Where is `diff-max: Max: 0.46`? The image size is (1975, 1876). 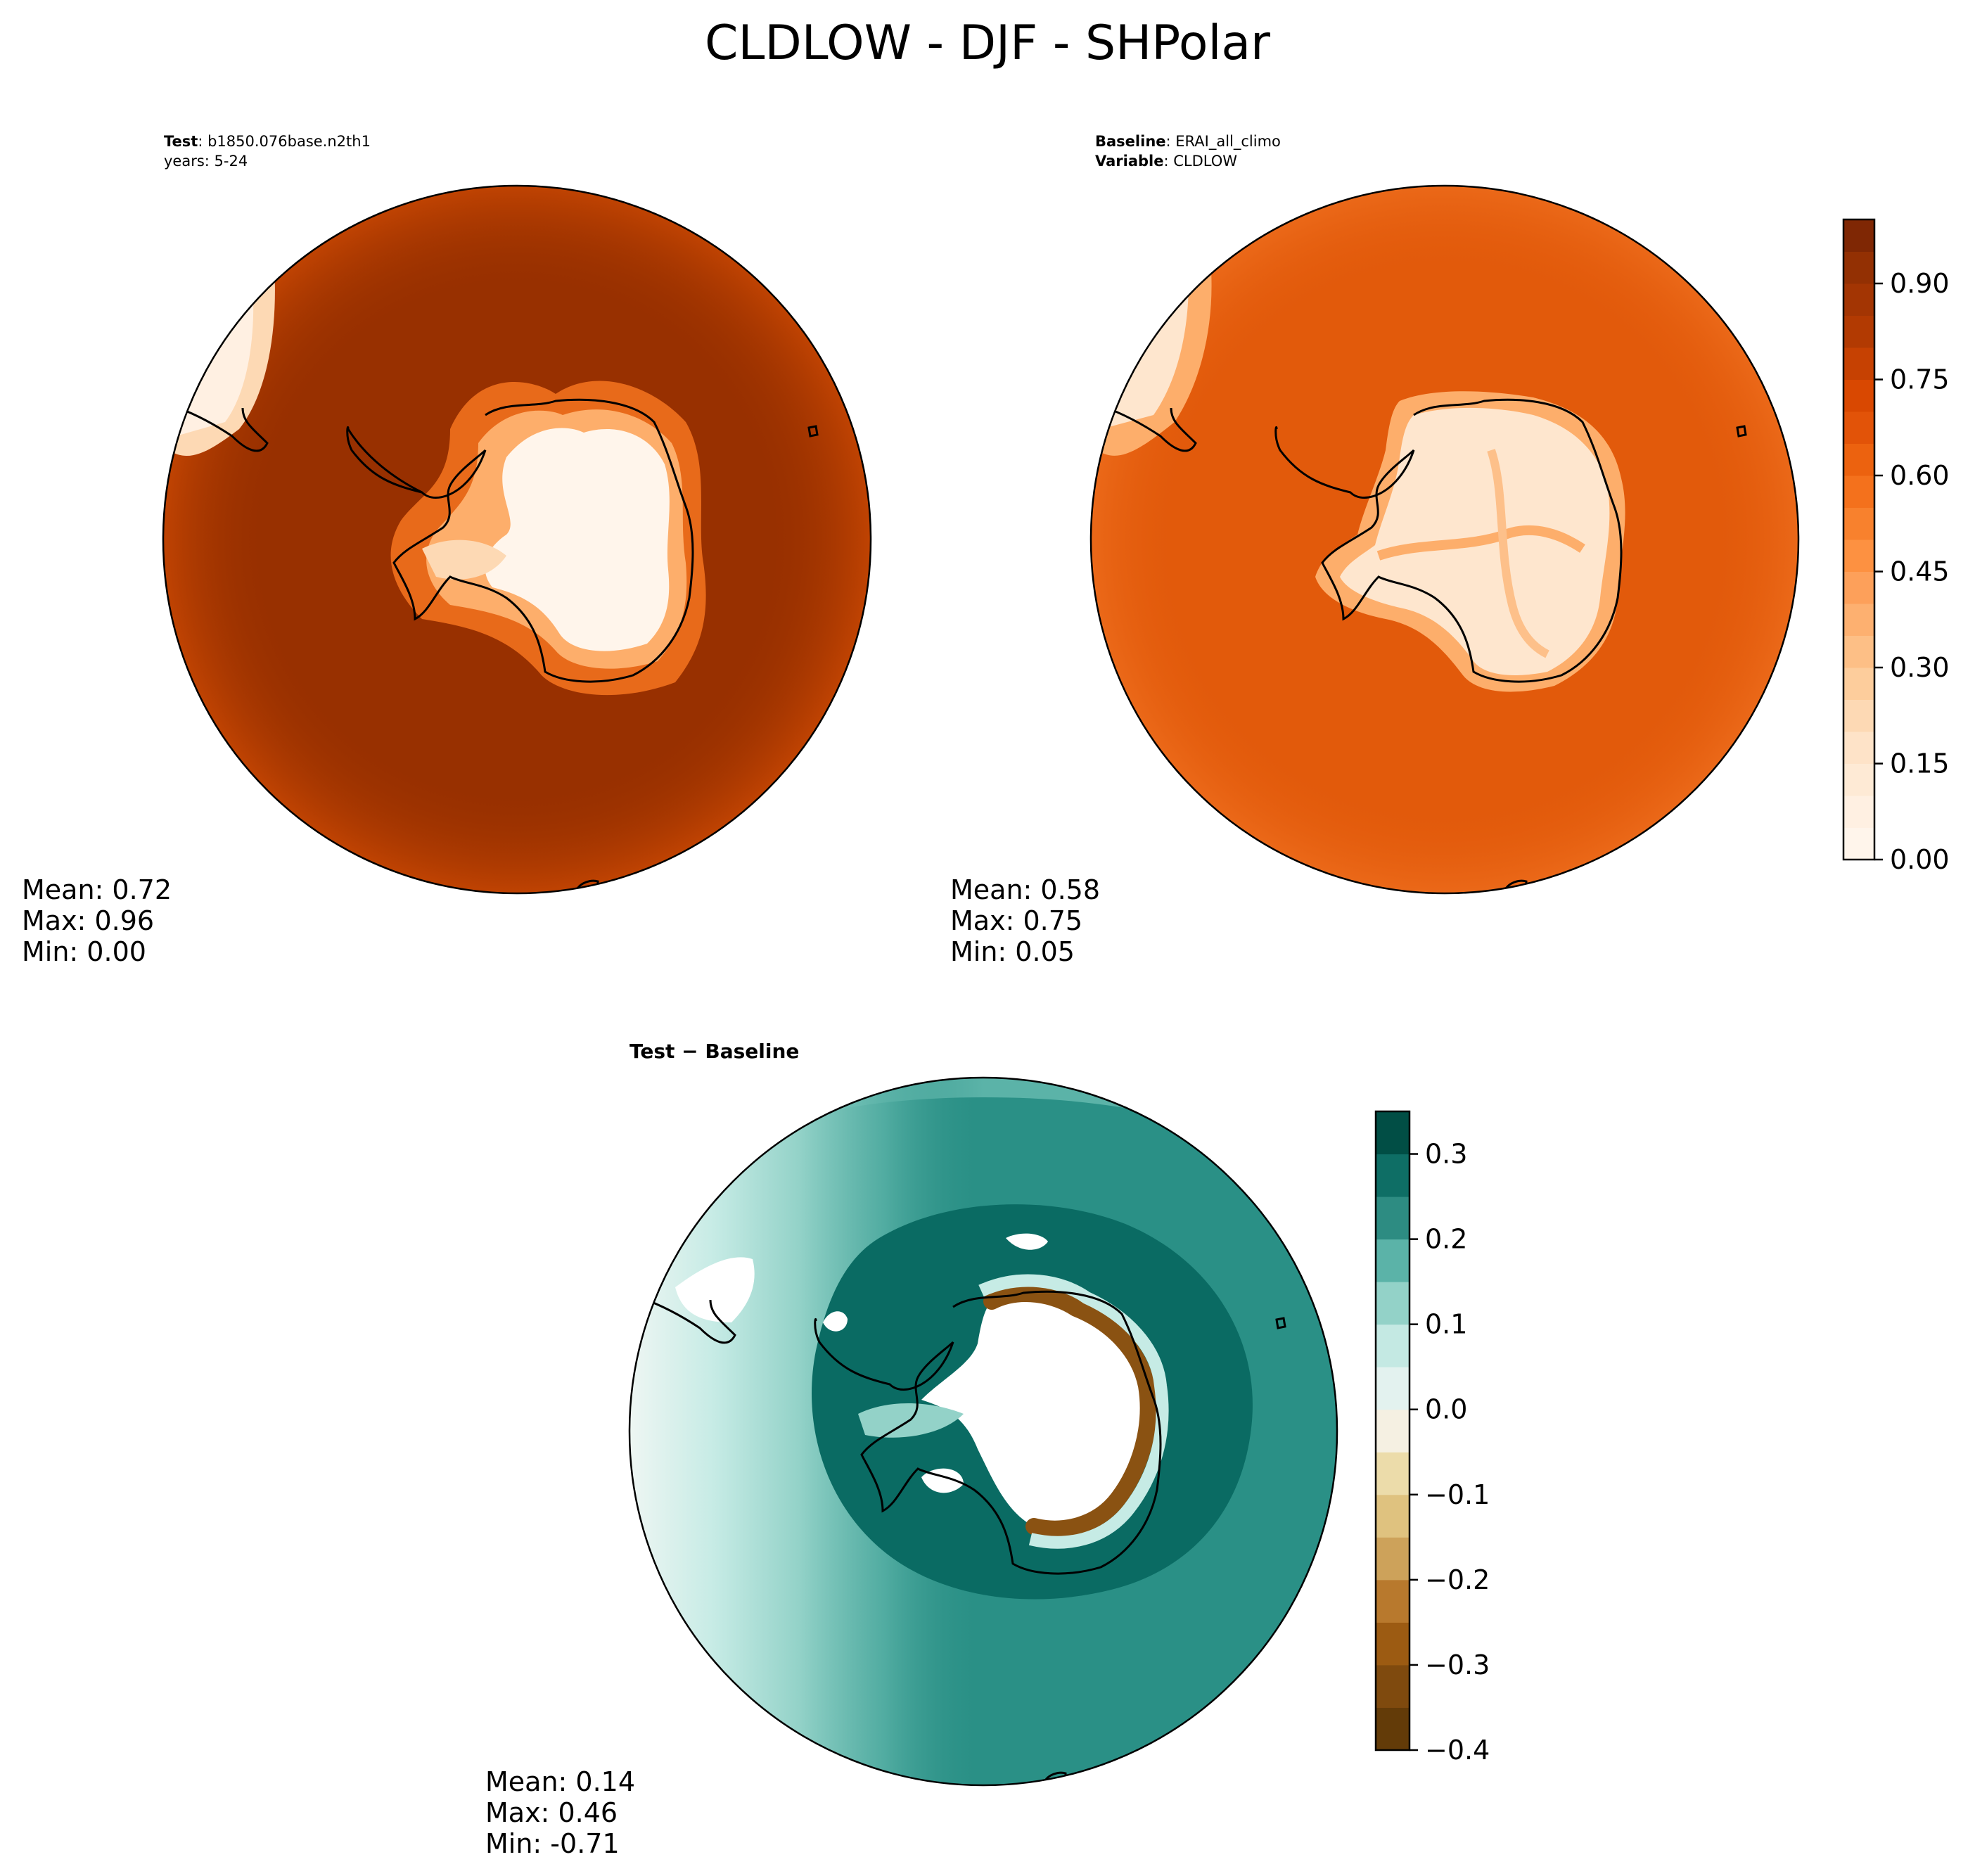 diff-max: Max: 0.46 is located at coordinates (551, 1812).